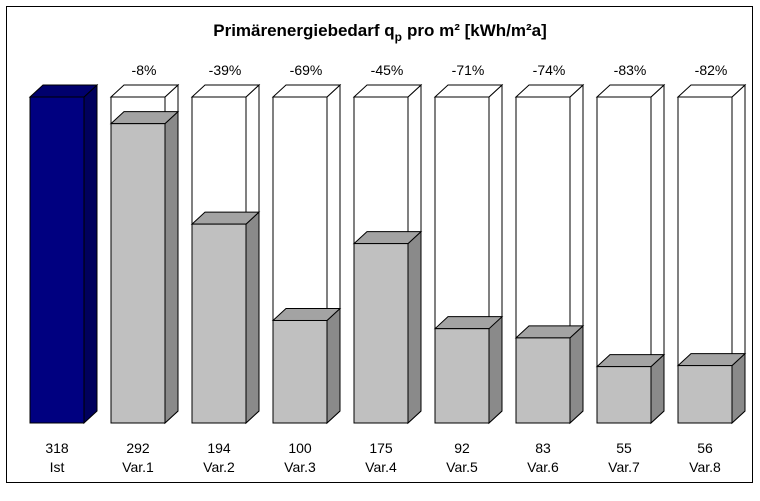 The height and width of the screenshot is (501, 760). I want to click on title-main: Primärenergiebedarf q, so click(303, 30).